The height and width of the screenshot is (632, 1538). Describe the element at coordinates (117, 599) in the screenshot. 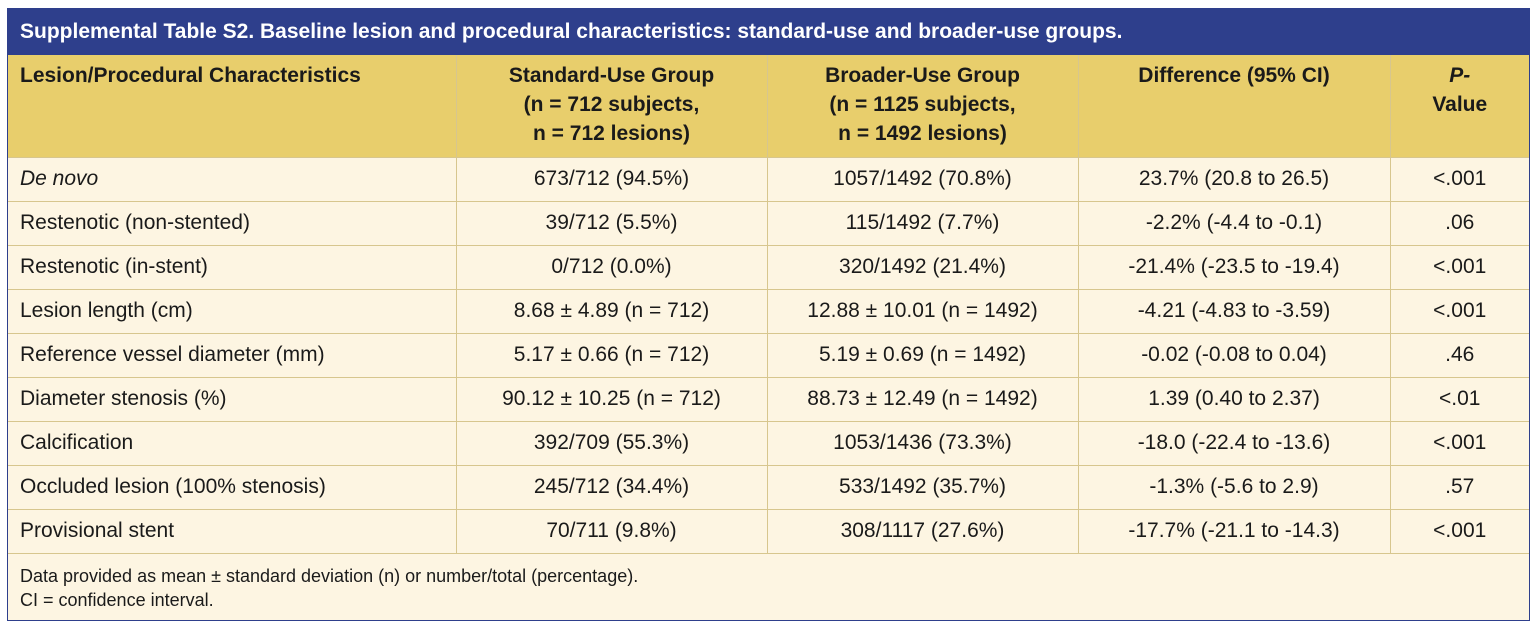

I see `footnote-ci-definition: CI = confidence interval.` at that location.